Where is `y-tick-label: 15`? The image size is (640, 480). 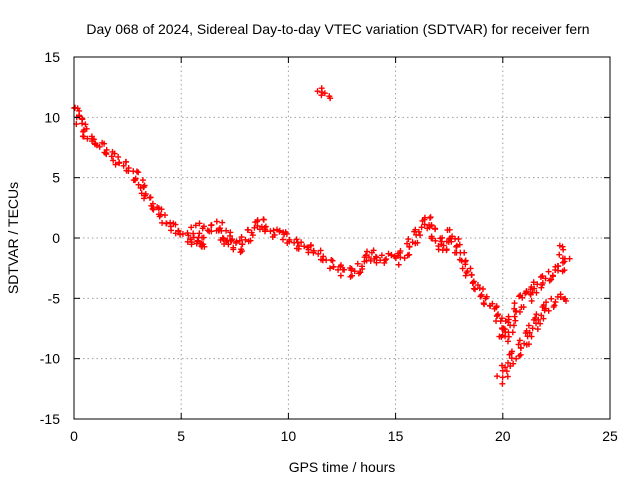 y-tick-label: 15 is located at coordinates (52, 57).